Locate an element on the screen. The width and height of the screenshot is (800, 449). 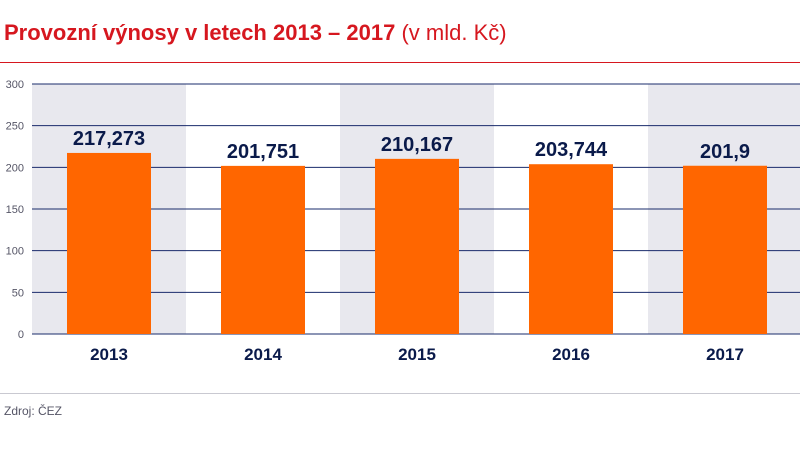
bar-2013 is located at coordinates (109, 243).